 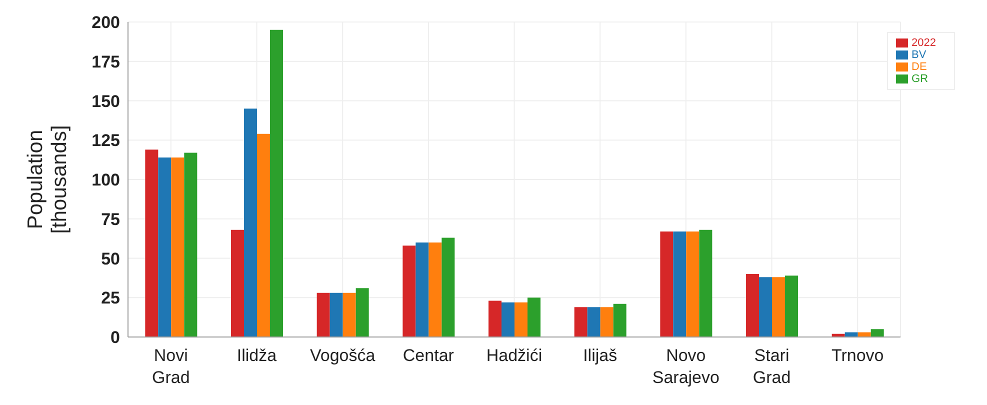 What do you see at coordinates (171, 366) in the screenshot?
I see `x-tick-label: Novi Grad` at bounding box center [171, 366].